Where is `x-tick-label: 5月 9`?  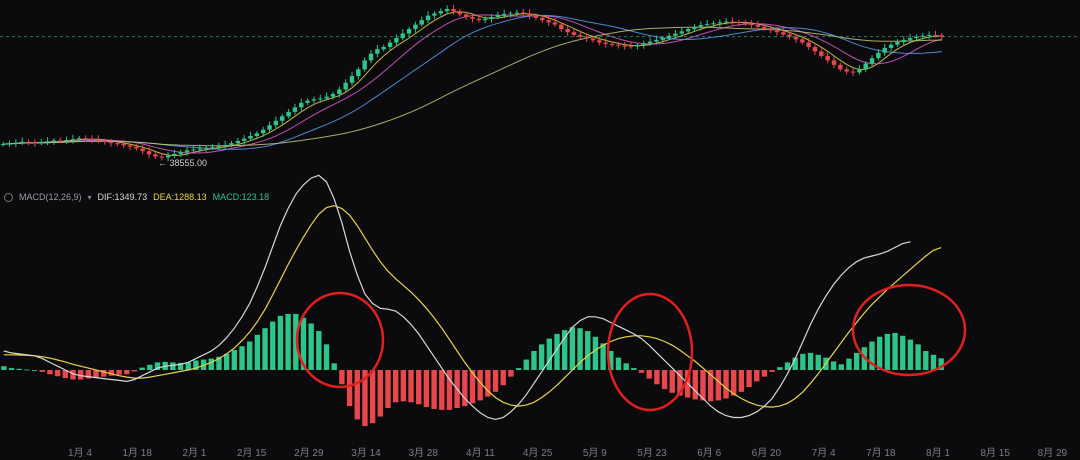 x-tick-label: 5月 9 is located at coordinates (595, 453).